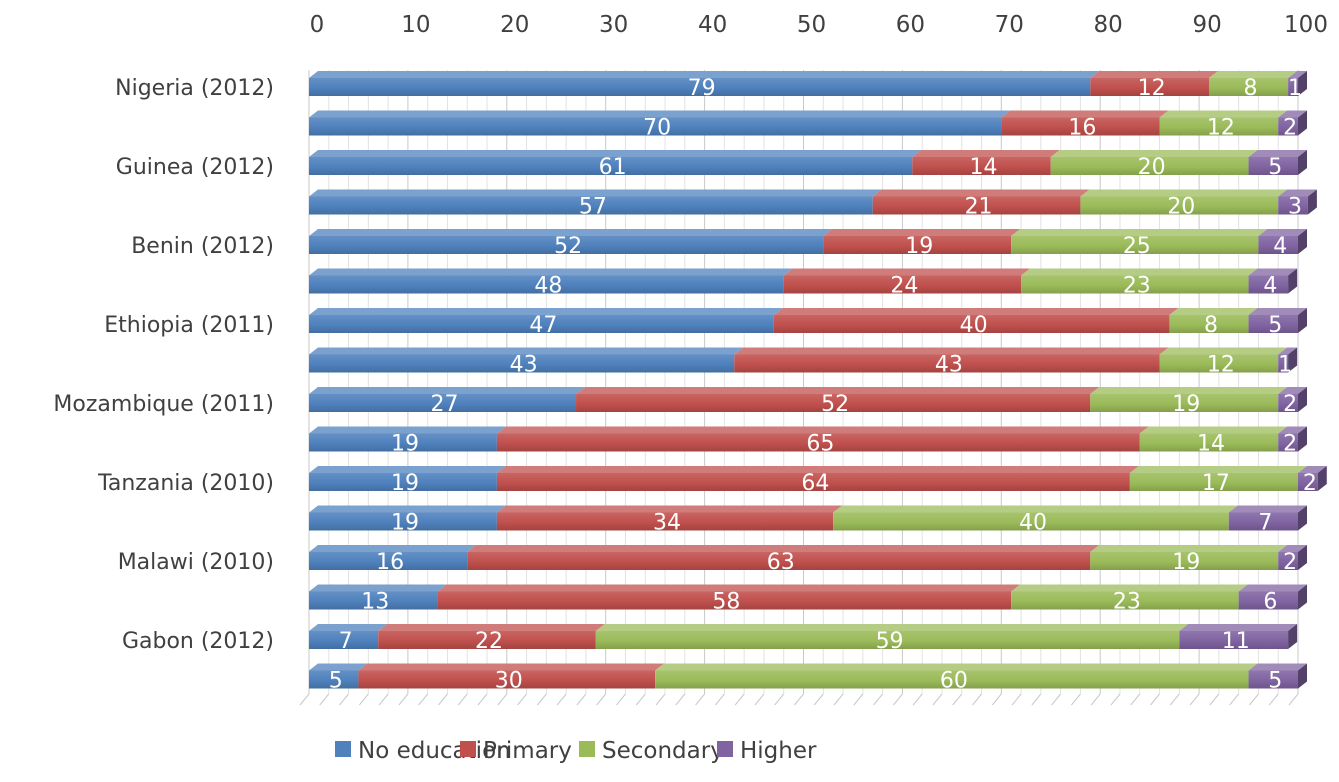  What do you see at coordinates (835, 404) in the screenshot?
I see `data-label: 52` at bounding box center [835, 404].